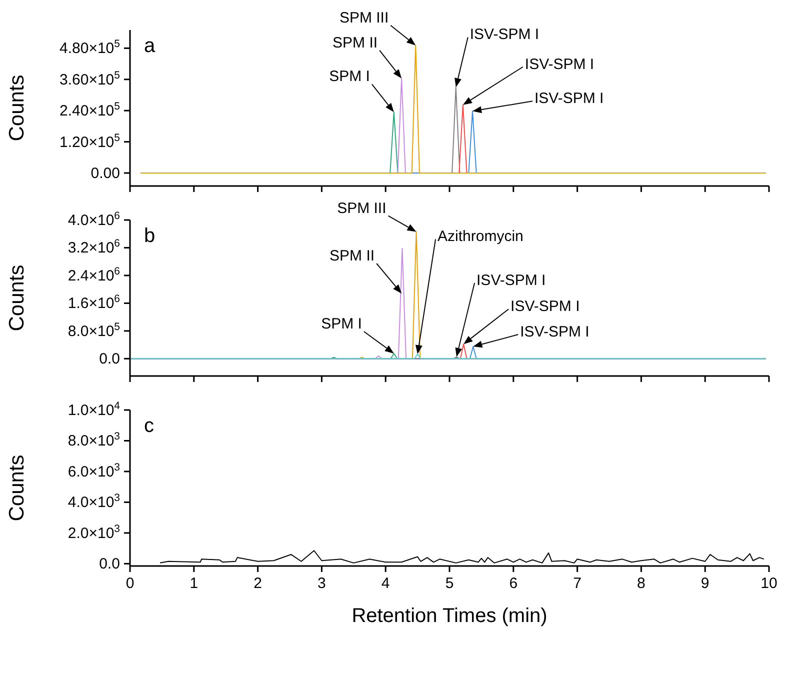 This screenshot has width=791, height=676. What do you see at coordinates (769, 583) in the screenshot?
I see `x-tick-label: 10` at bounding box center [769, 583].